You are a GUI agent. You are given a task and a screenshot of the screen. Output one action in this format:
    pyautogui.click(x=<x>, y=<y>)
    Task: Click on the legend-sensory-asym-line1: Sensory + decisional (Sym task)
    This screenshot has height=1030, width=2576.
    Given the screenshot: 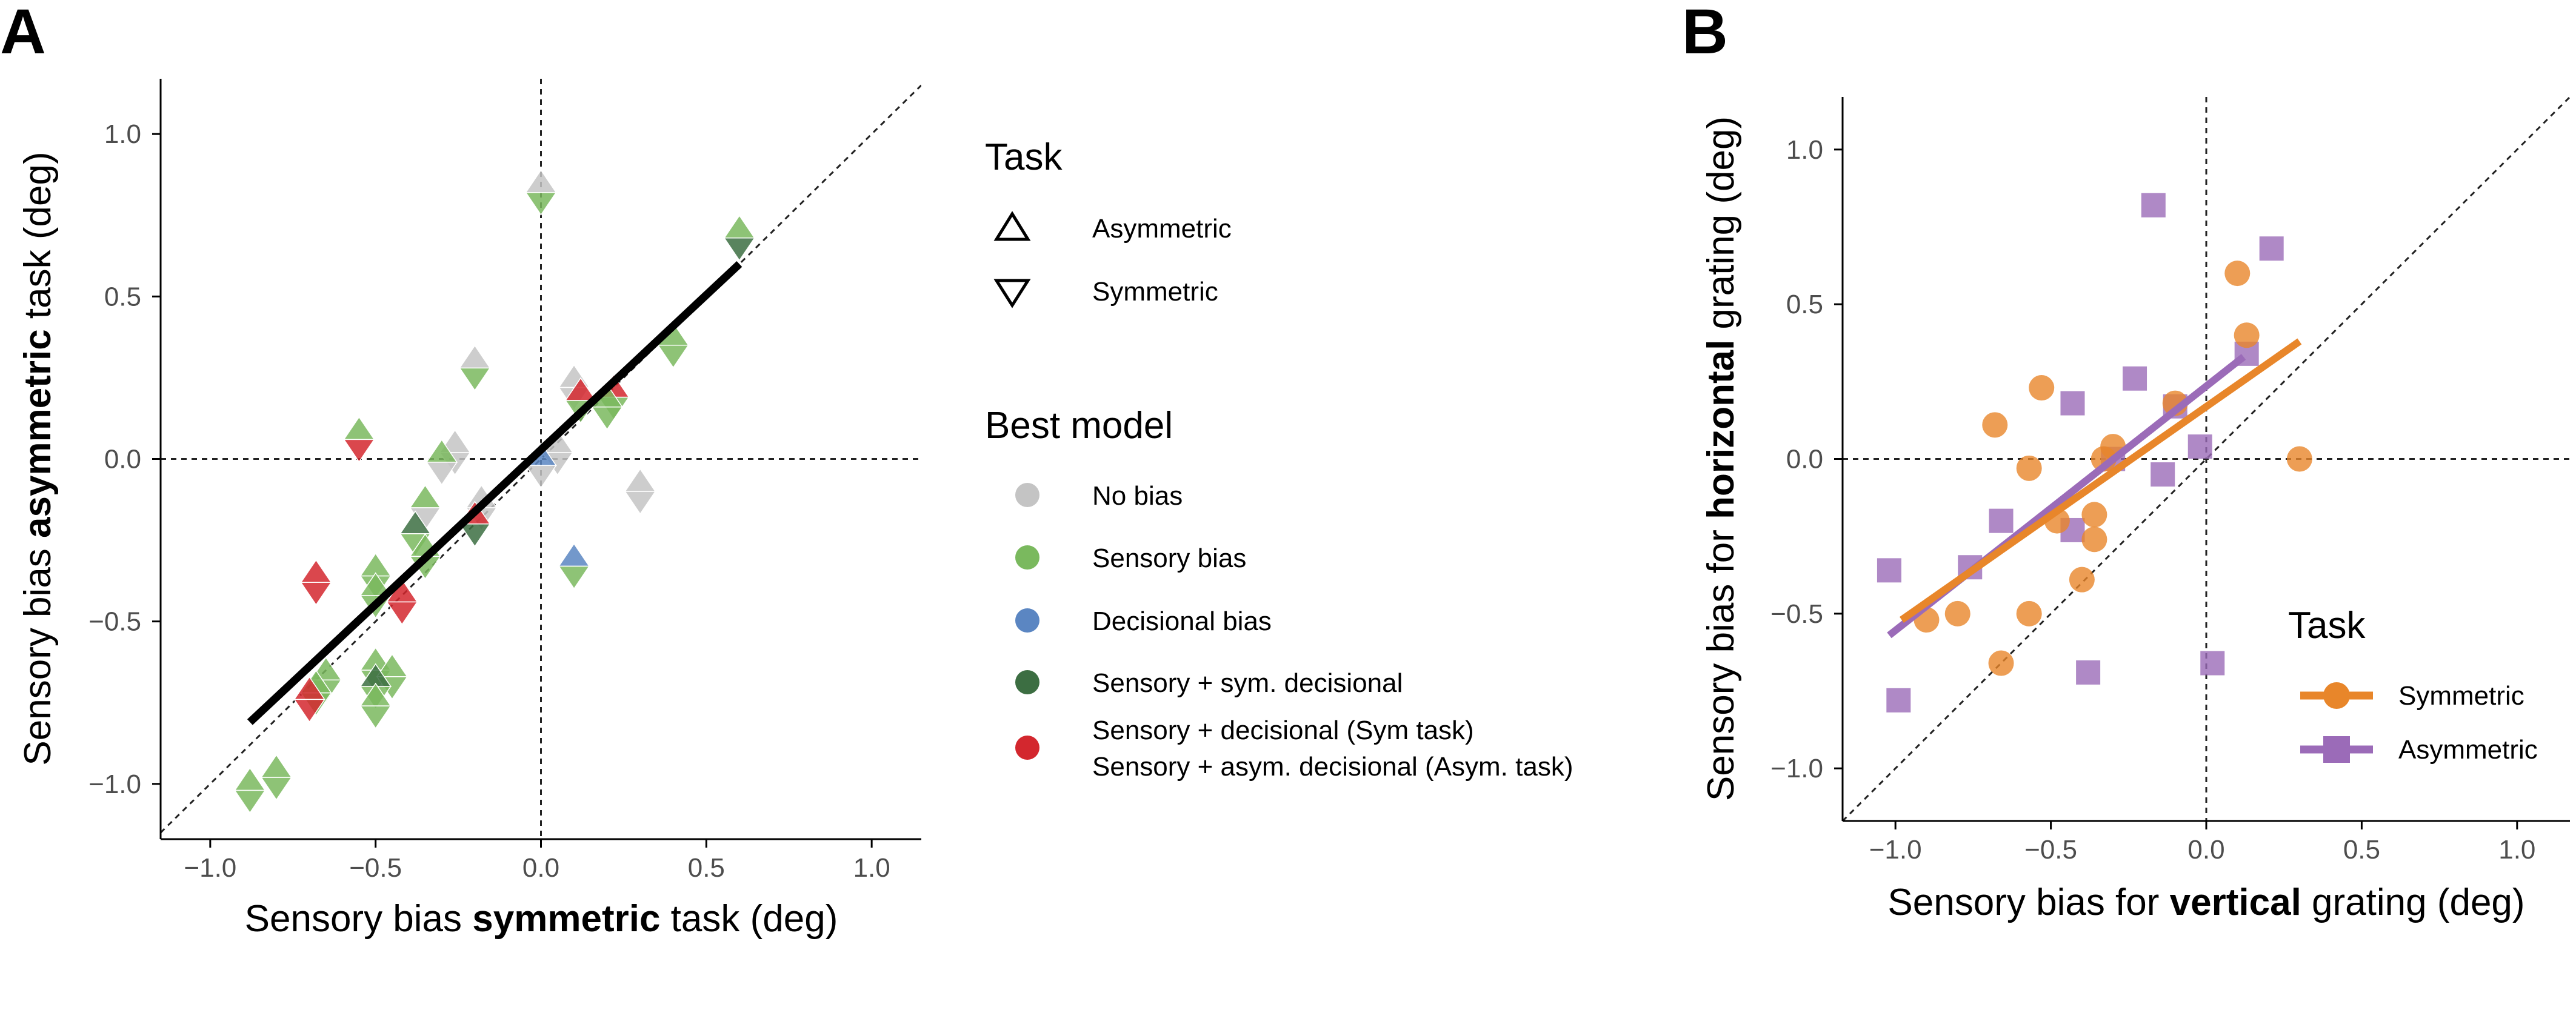 What is the action you would take?
    pyautogui.click(x=1283, y=730)
    